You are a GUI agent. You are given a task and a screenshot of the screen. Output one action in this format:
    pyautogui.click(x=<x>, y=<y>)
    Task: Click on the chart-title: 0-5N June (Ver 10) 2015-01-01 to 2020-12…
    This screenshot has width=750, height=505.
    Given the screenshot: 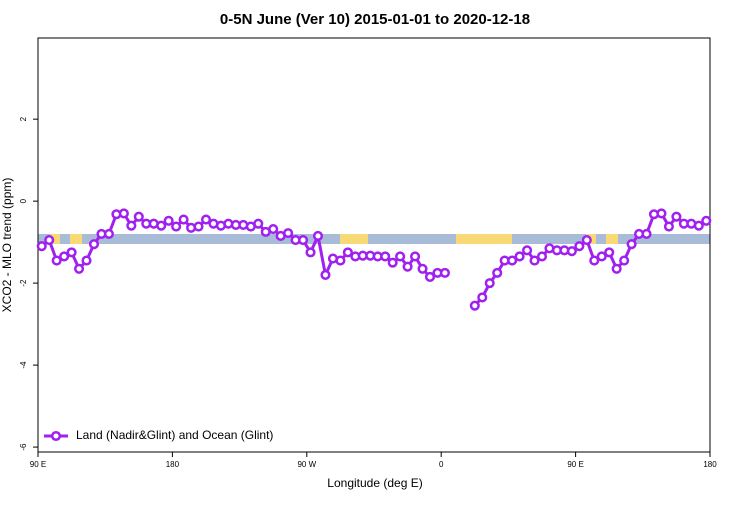 What is the action you would take?
    pyautogui.click(x=375, y=19)
    